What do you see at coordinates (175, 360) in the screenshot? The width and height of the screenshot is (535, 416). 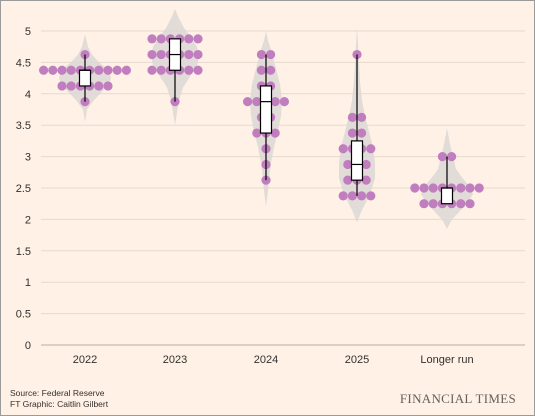 I see `x-tick-label-2023: 2023` at bounding box center [175, 360].